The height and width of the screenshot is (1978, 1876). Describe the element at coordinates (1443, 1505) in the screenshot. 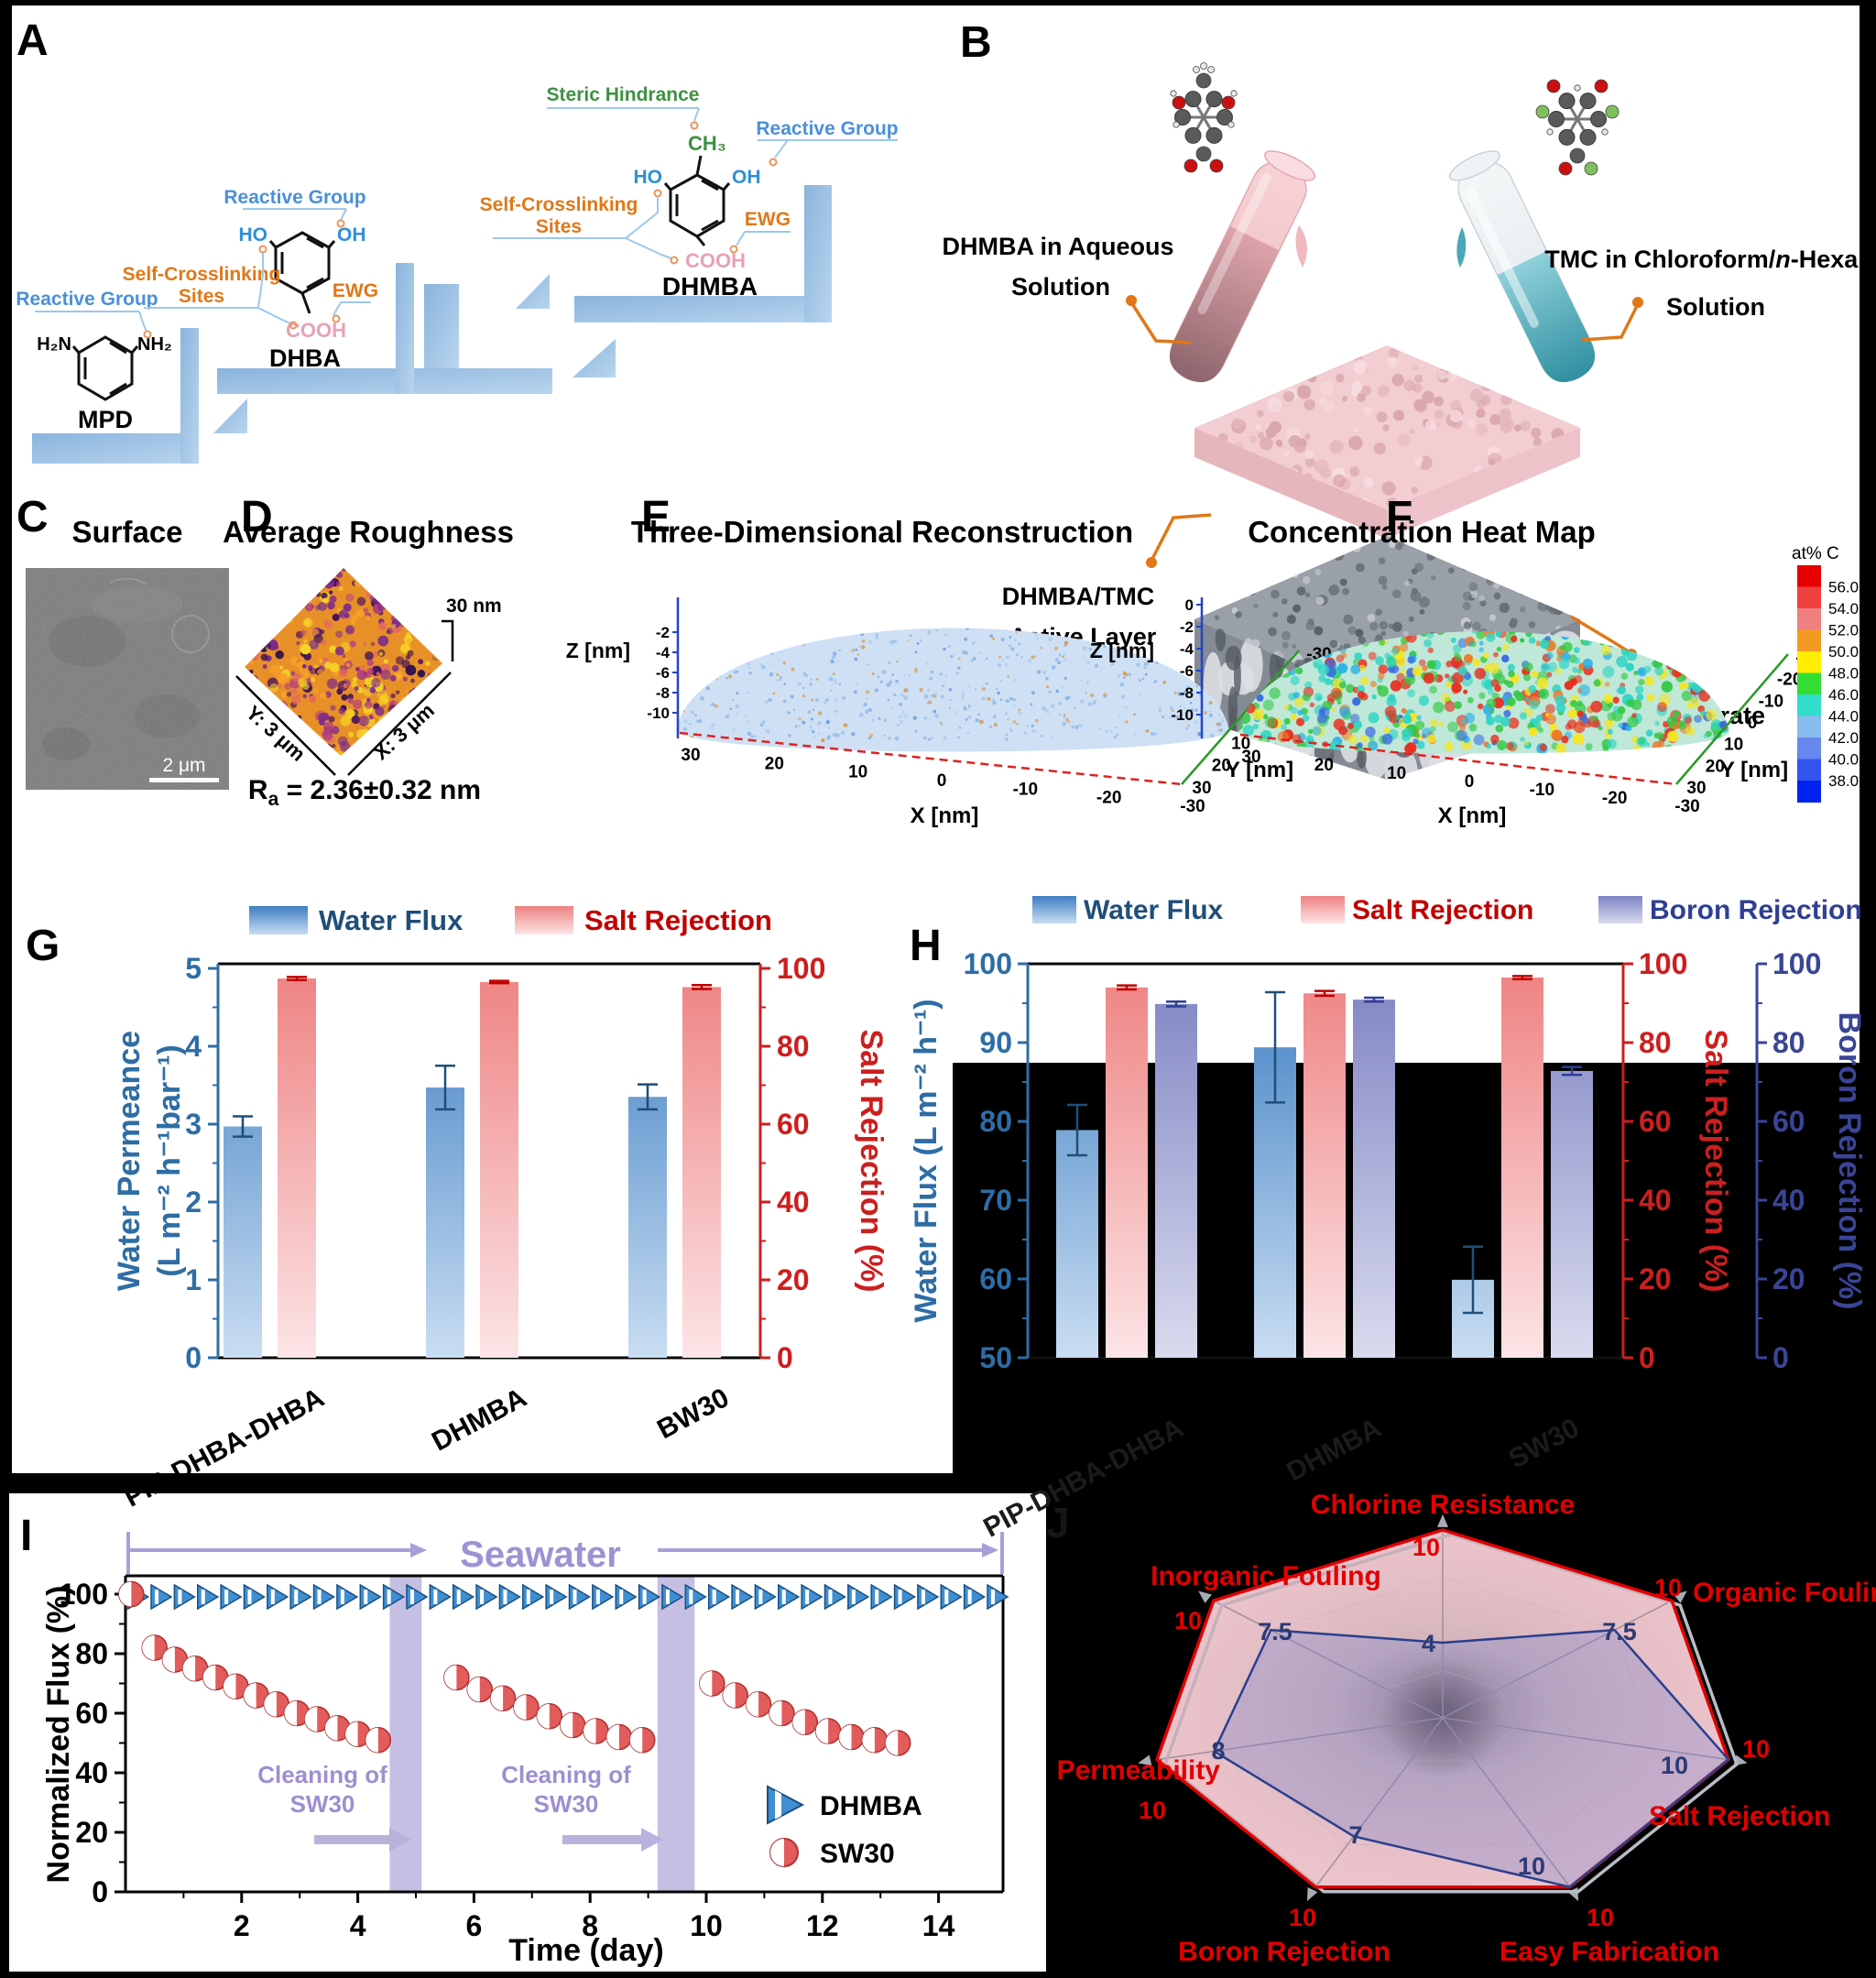

I see `radar-axis-chlorine-resistance: Chlorine Resistance` at that location.